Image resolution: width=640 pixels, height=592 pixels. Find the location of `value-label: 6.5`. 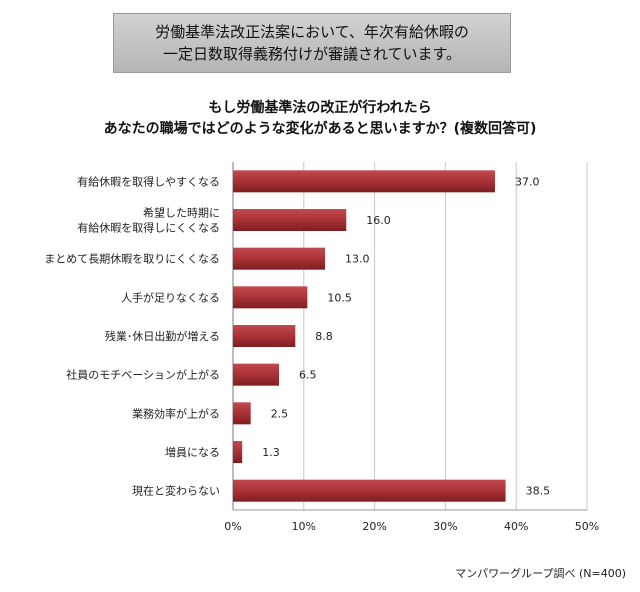

value-label: 6.5 is located at coordinates (308, 375).